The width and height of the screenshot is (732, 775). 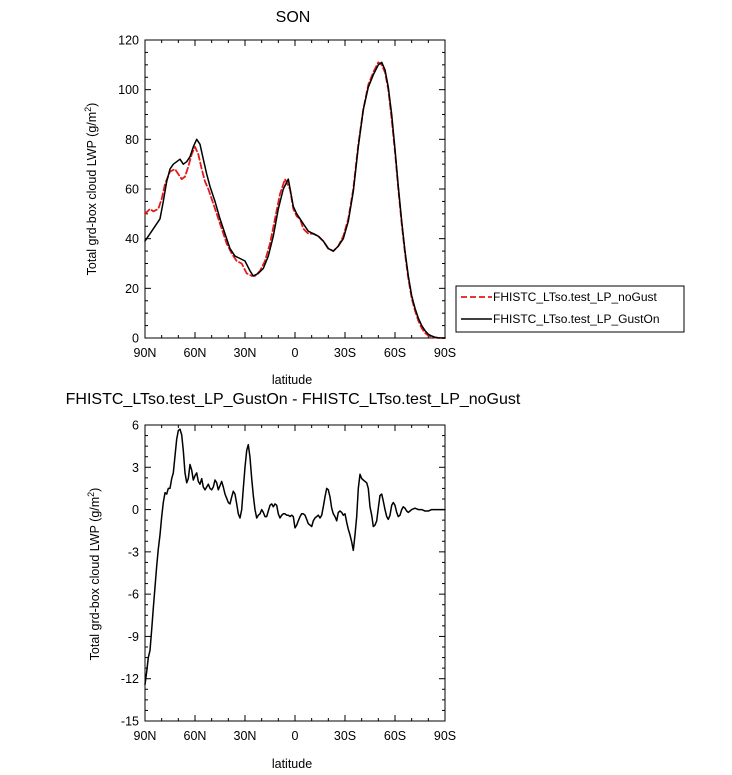 What do you see at coordinates (133, 552) in the screenshot?
I see `y-tick-label: -3` at bounding box center [133, 552].